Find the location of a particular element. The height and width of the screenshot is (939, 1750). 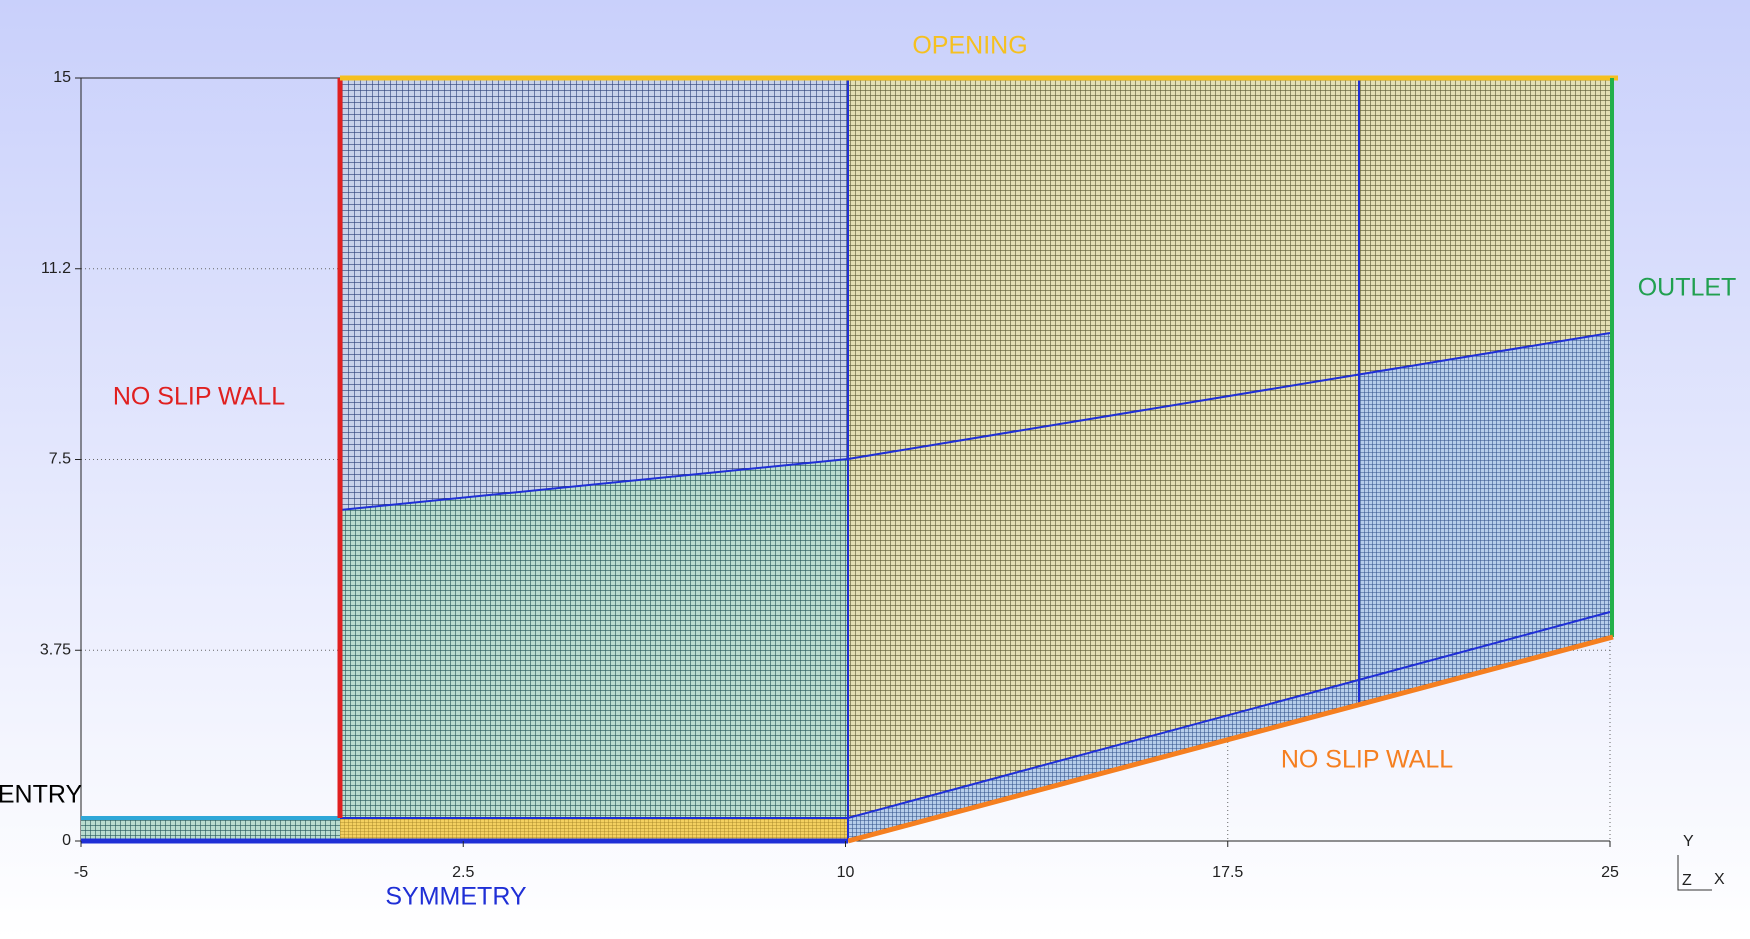

x-tick-label: 2.5 is located at coordinates (463, 872).